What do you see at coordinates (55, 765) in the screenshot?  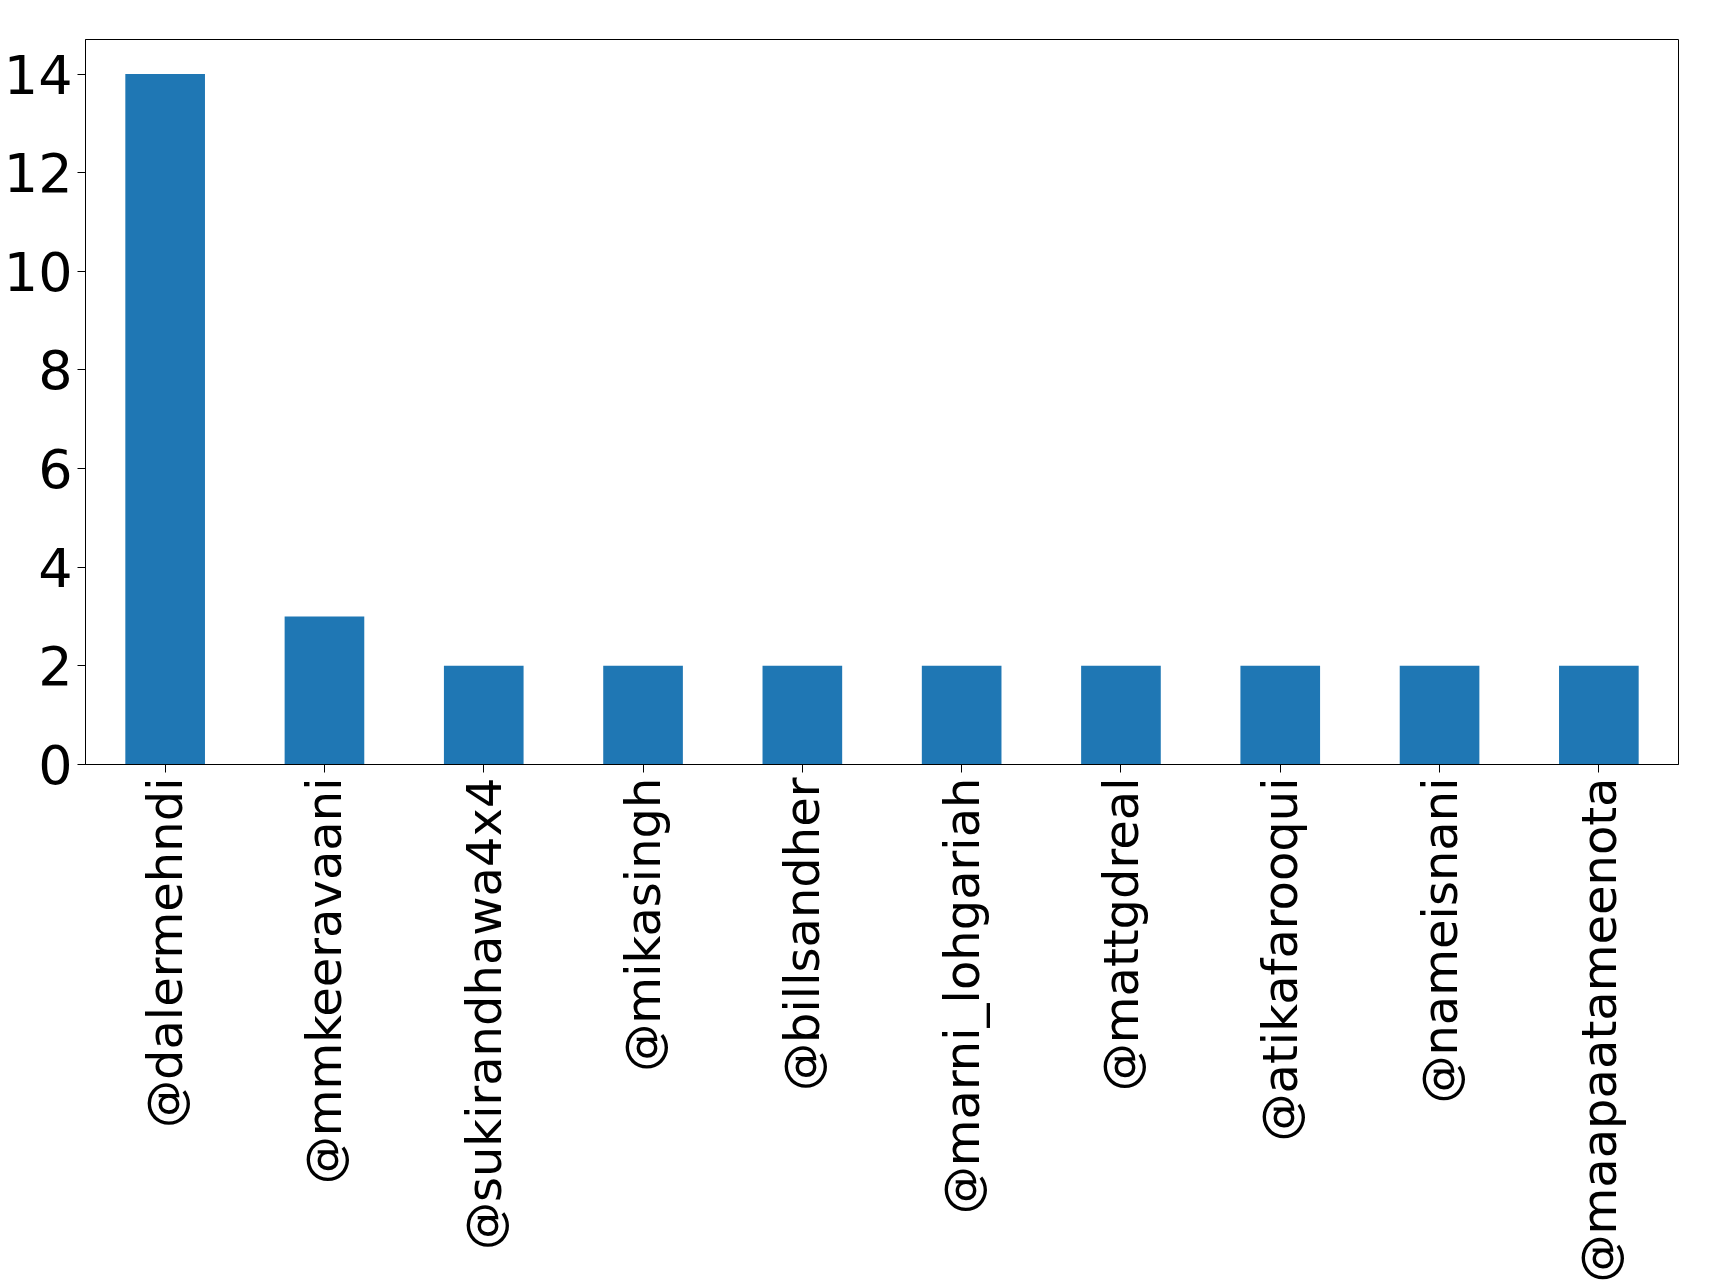 I see `y-tick-label: 0` at bounding box center [55, 765].